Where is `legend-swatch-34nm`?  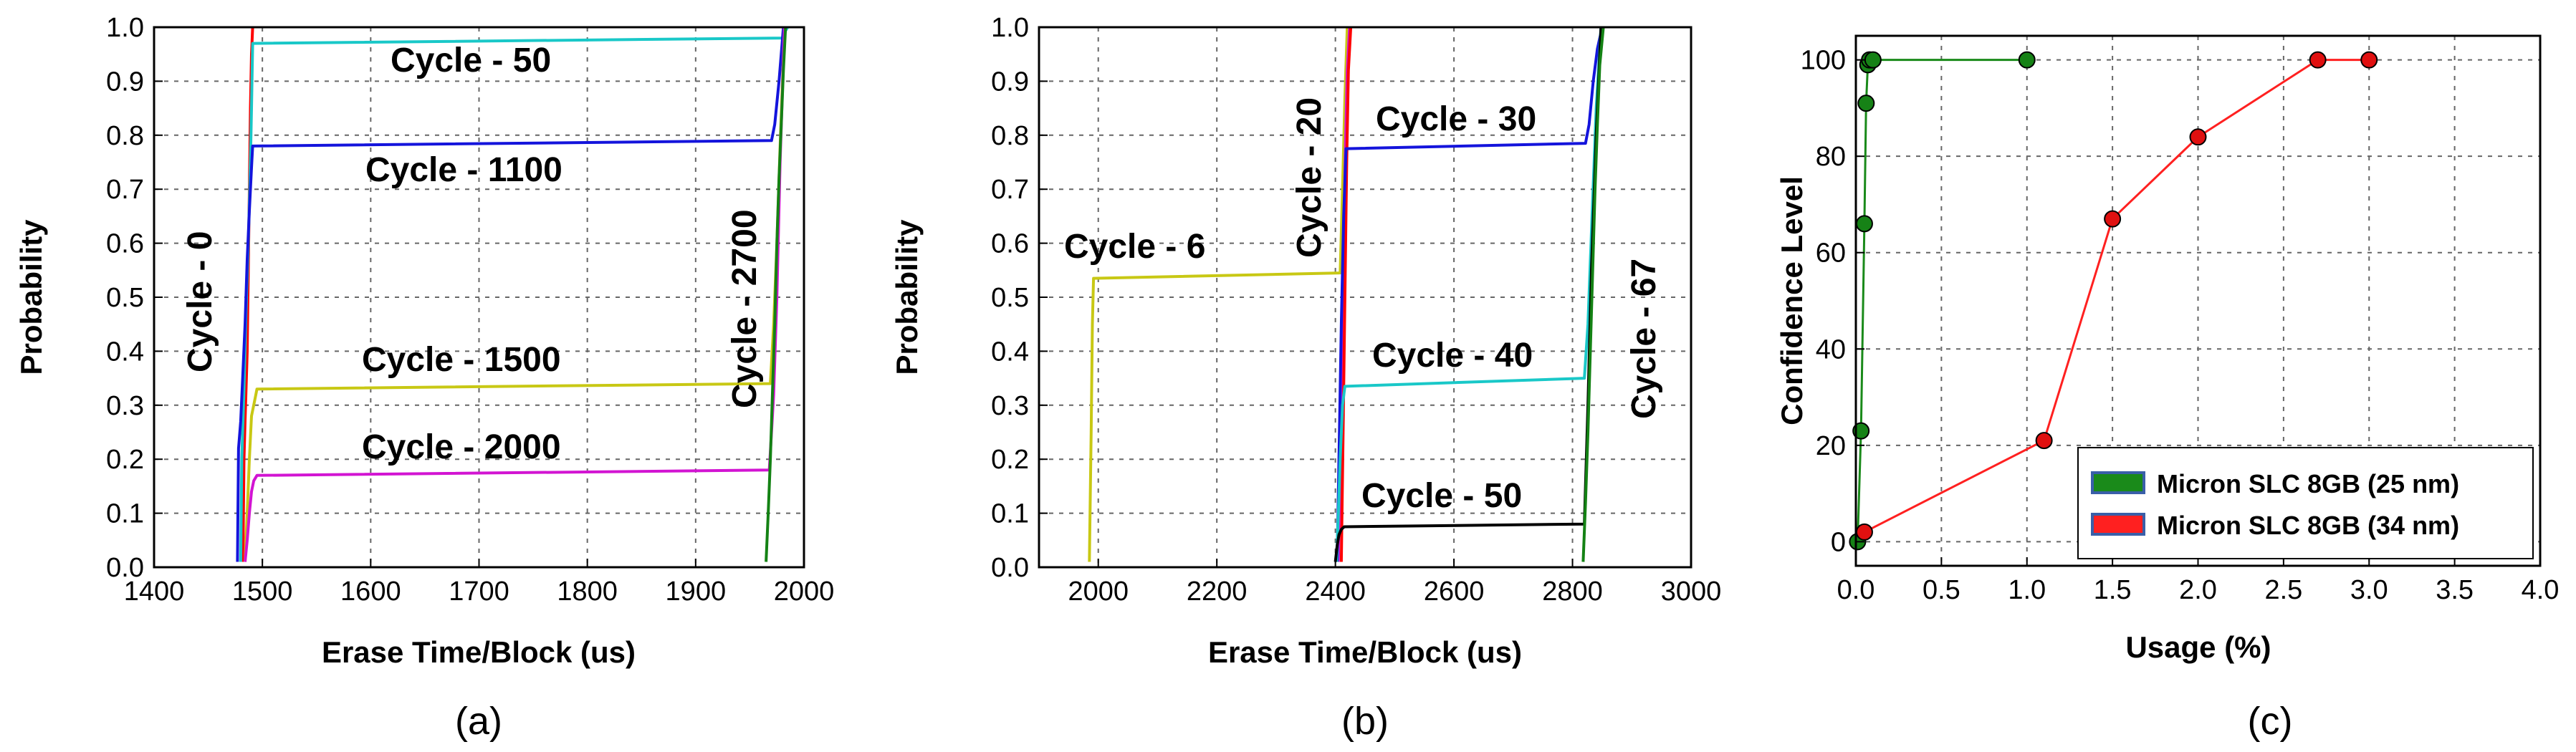 legend-swatch-34nm is located at coordinates (2118, 524).